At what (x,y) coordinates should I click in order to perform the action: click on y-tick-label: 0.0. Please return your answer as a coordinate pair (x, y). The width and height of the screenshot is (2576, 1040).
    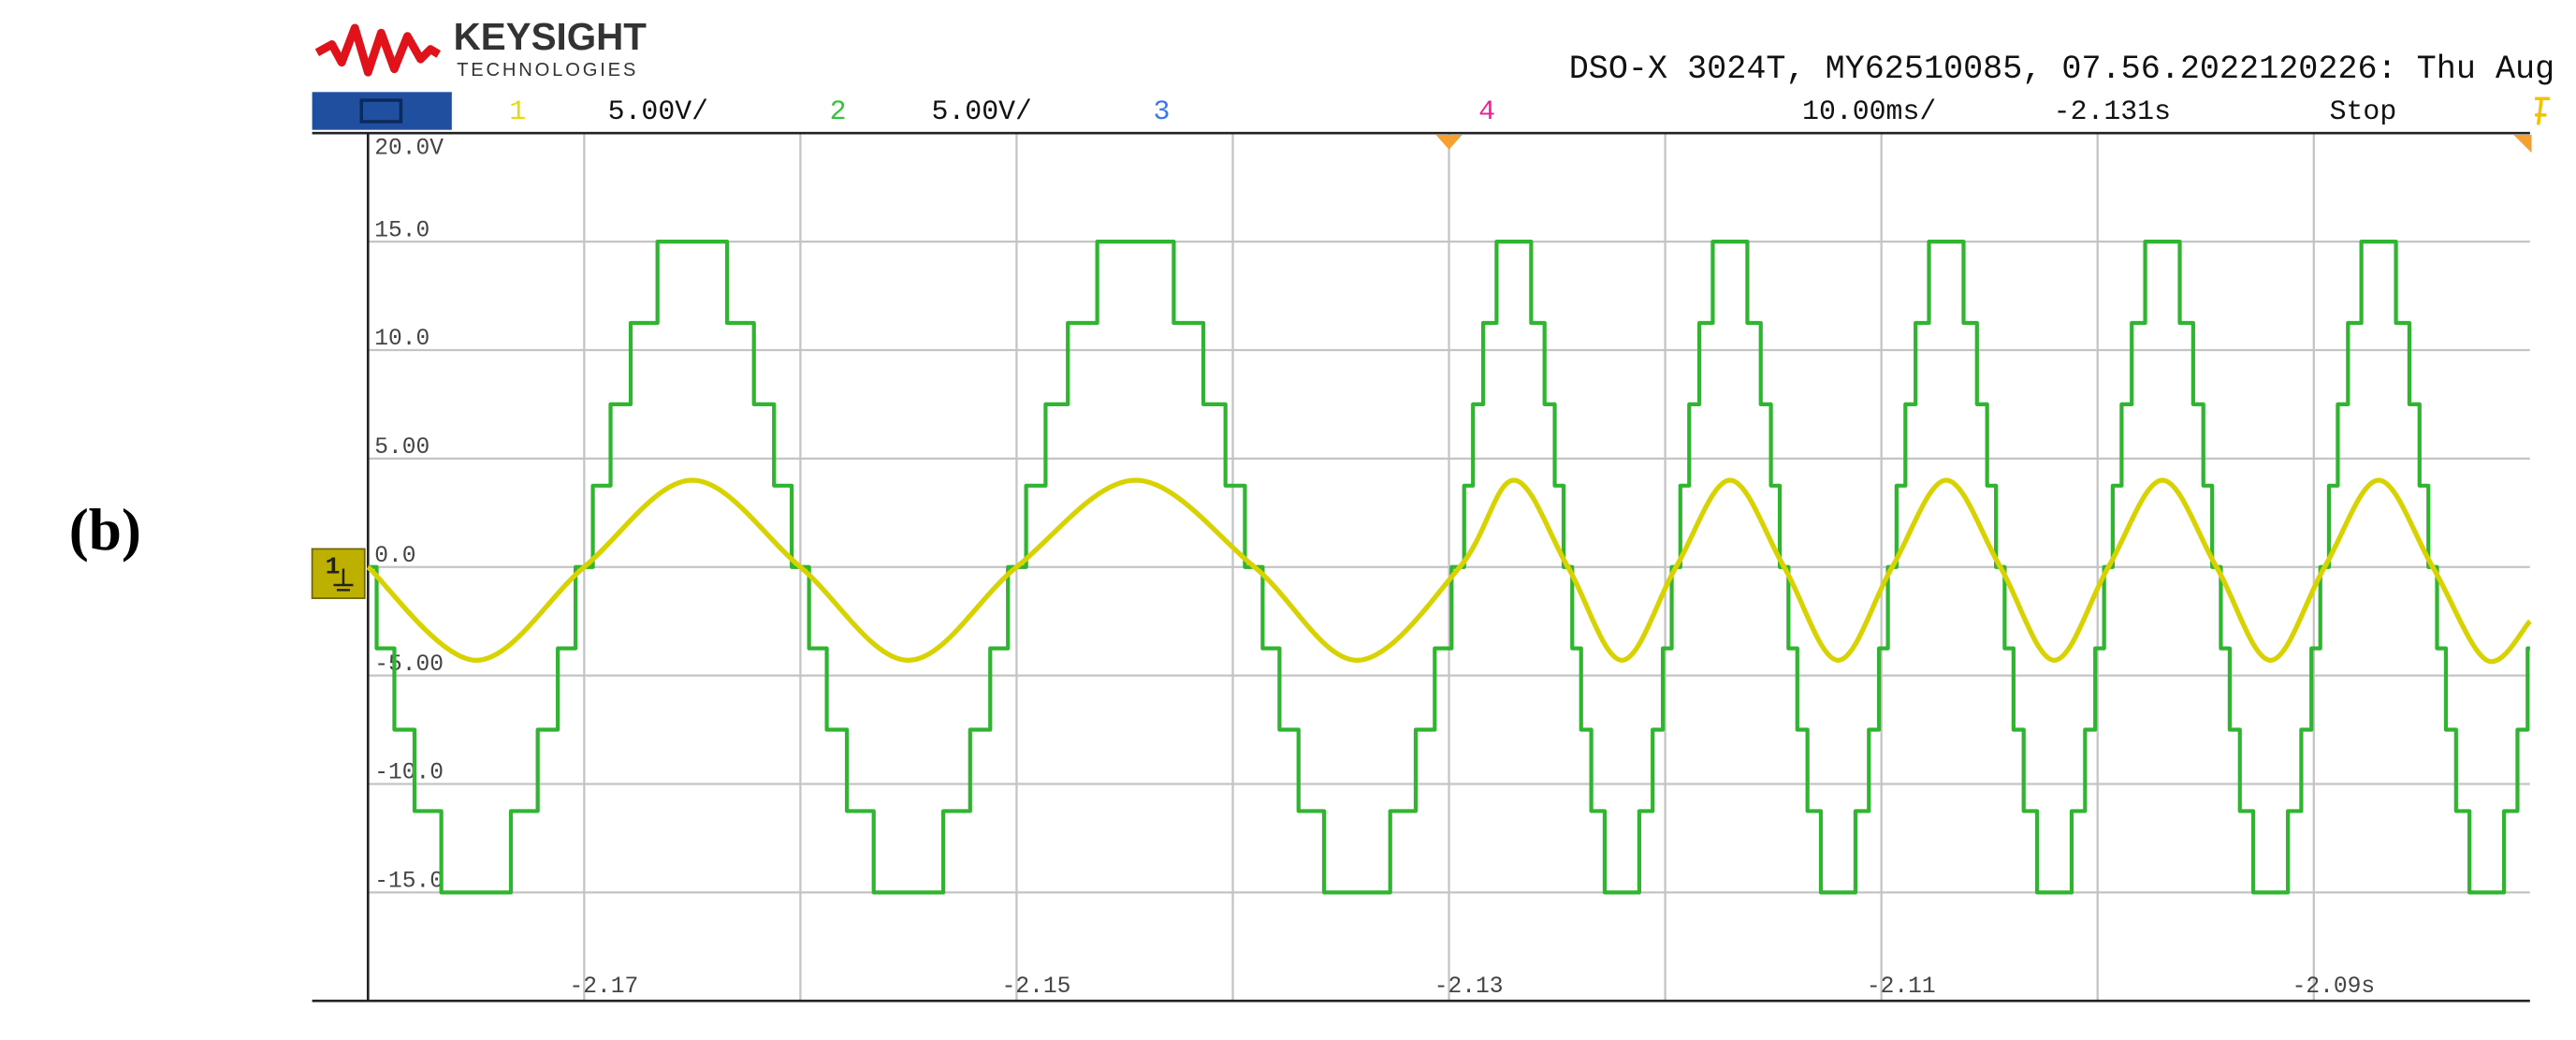
    Looking at the image, I should click on (394, 556).